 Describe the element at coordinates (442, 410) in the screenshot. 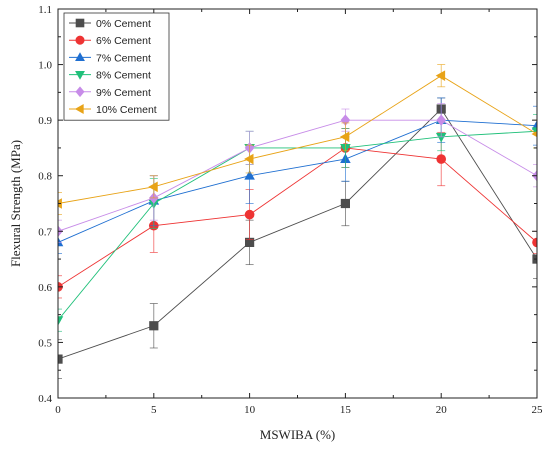

I see `x-tick-label: 20` at that location.